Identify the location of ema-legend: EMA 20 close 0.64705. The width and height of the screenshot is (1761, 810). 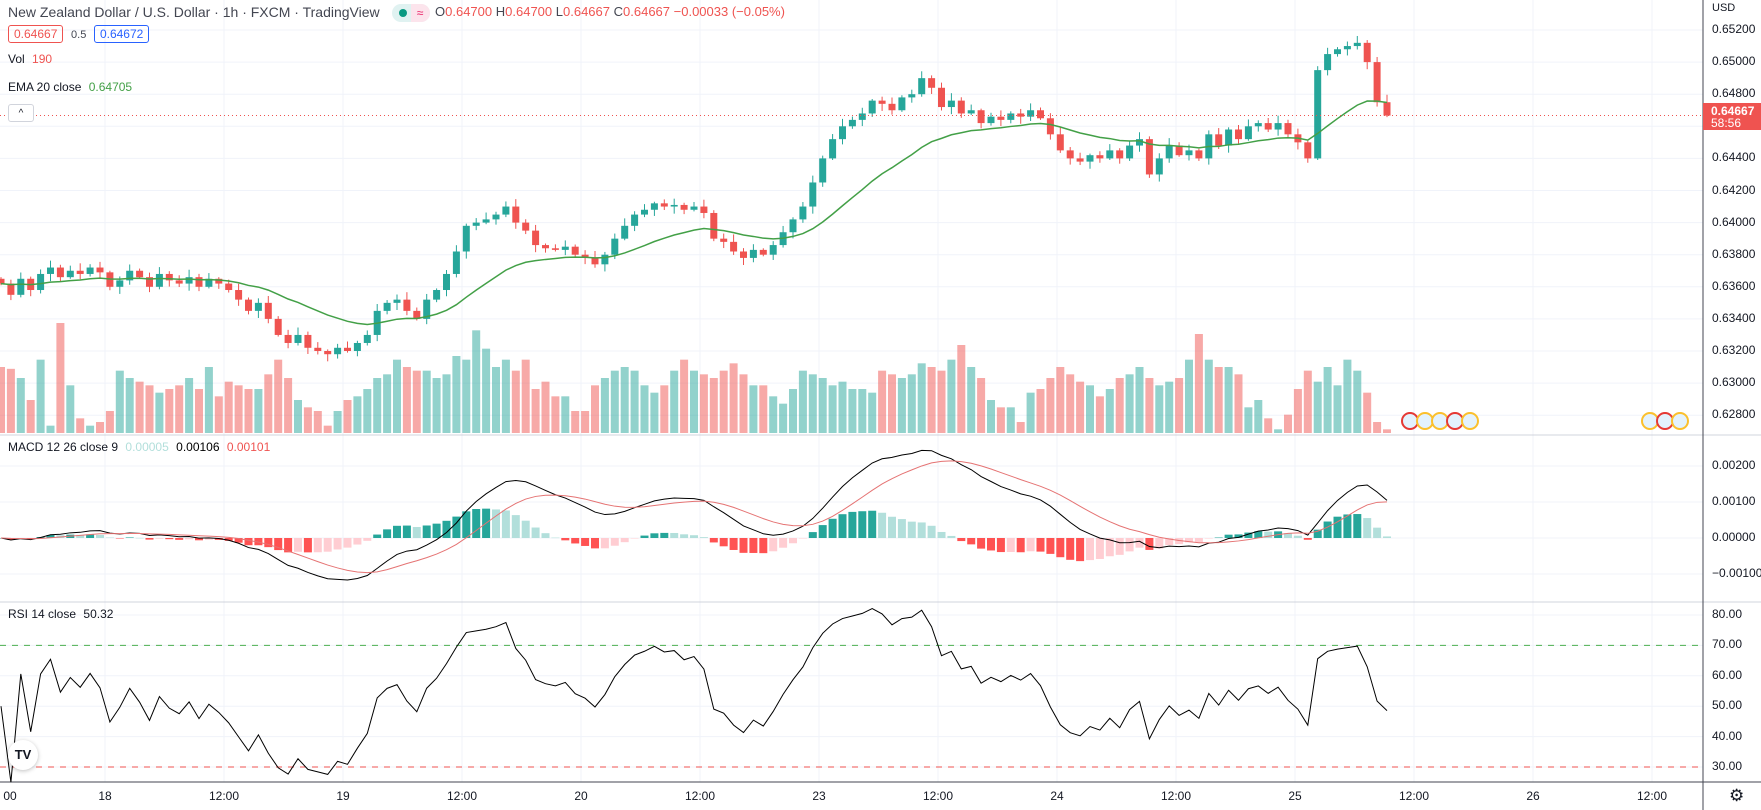
(70, 87).